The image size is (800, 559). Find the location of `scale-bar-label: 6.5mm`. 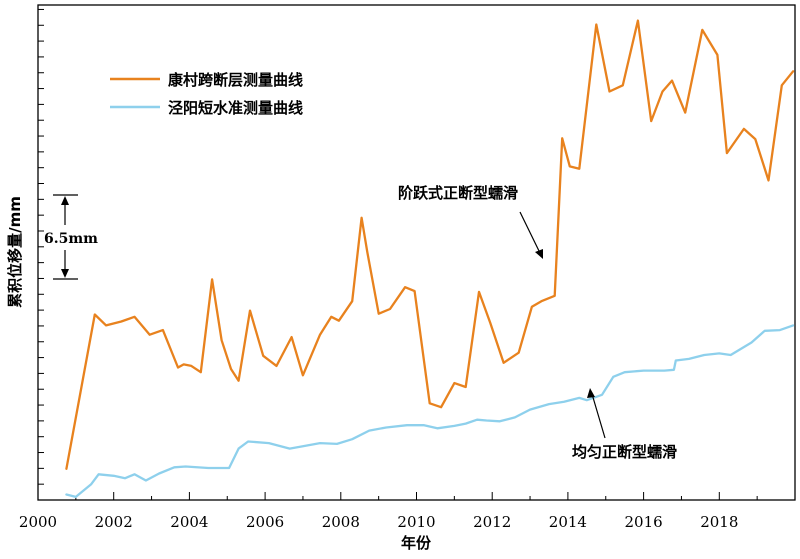

scale-bar-label: 6.5mm is located at coordinates (71, 239).